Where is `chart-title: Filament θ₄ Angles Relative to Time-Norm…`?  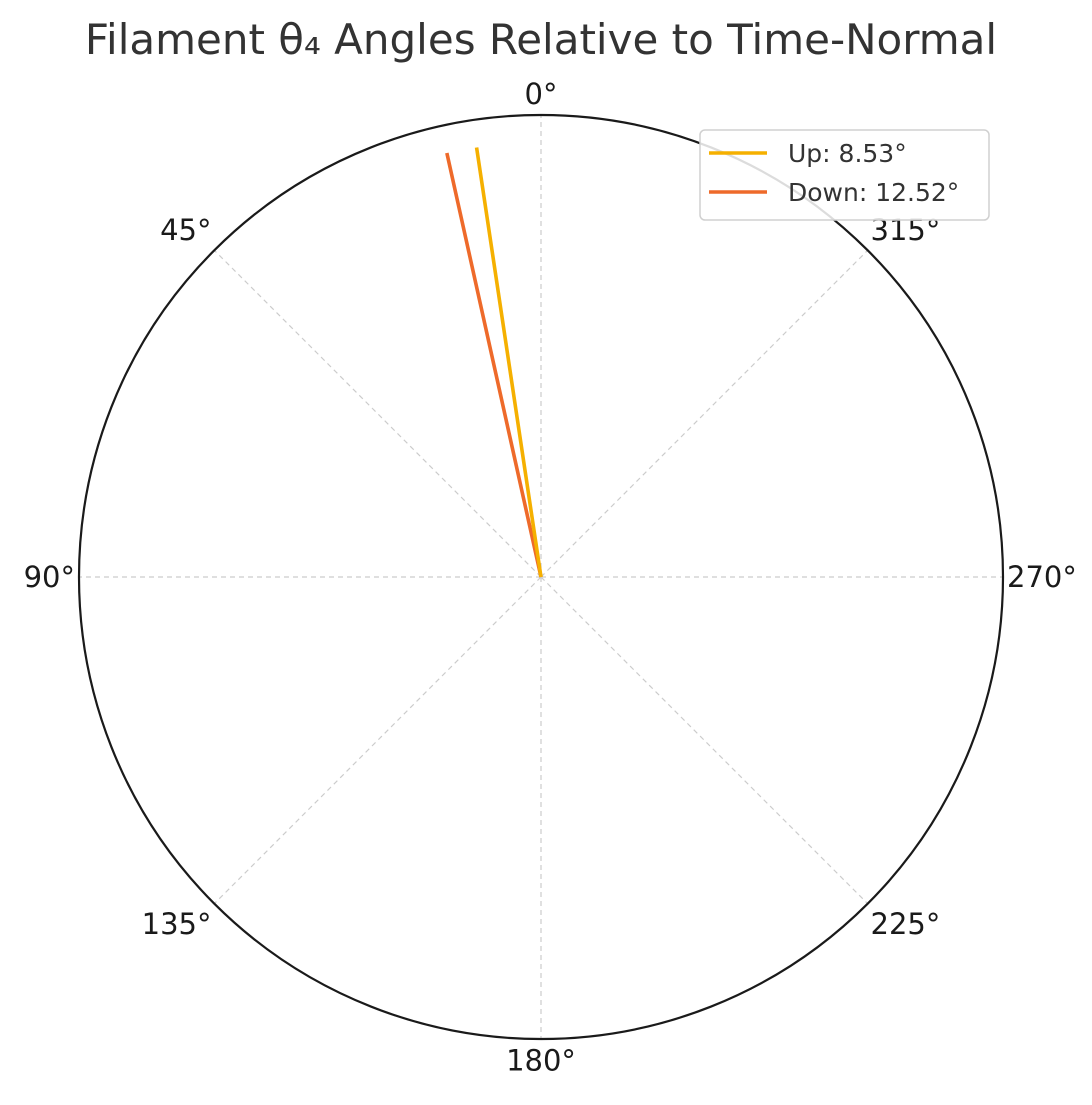
chart-title: Filament θ₄ Angles Relative to Time-Norm… is located at coordinates (541, 39).